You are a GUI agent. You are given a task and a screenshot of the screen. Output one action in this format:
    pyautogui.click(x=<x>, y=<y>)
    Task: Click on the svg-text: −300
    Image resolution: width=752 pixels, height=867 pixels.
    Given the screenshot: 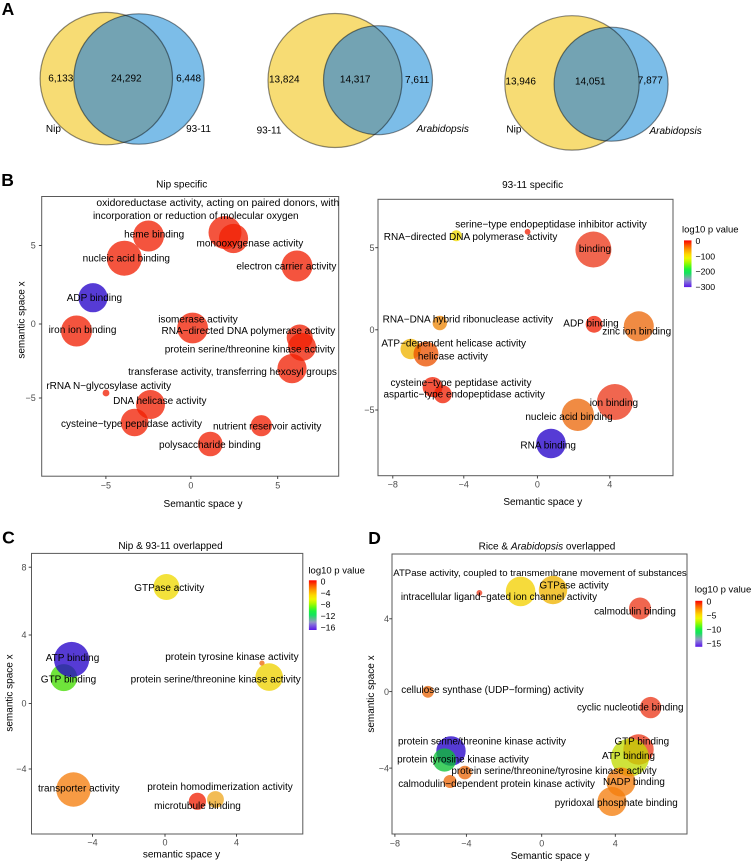 What is the action you would take?
    pyautogui.click(x=706, y=287)
    